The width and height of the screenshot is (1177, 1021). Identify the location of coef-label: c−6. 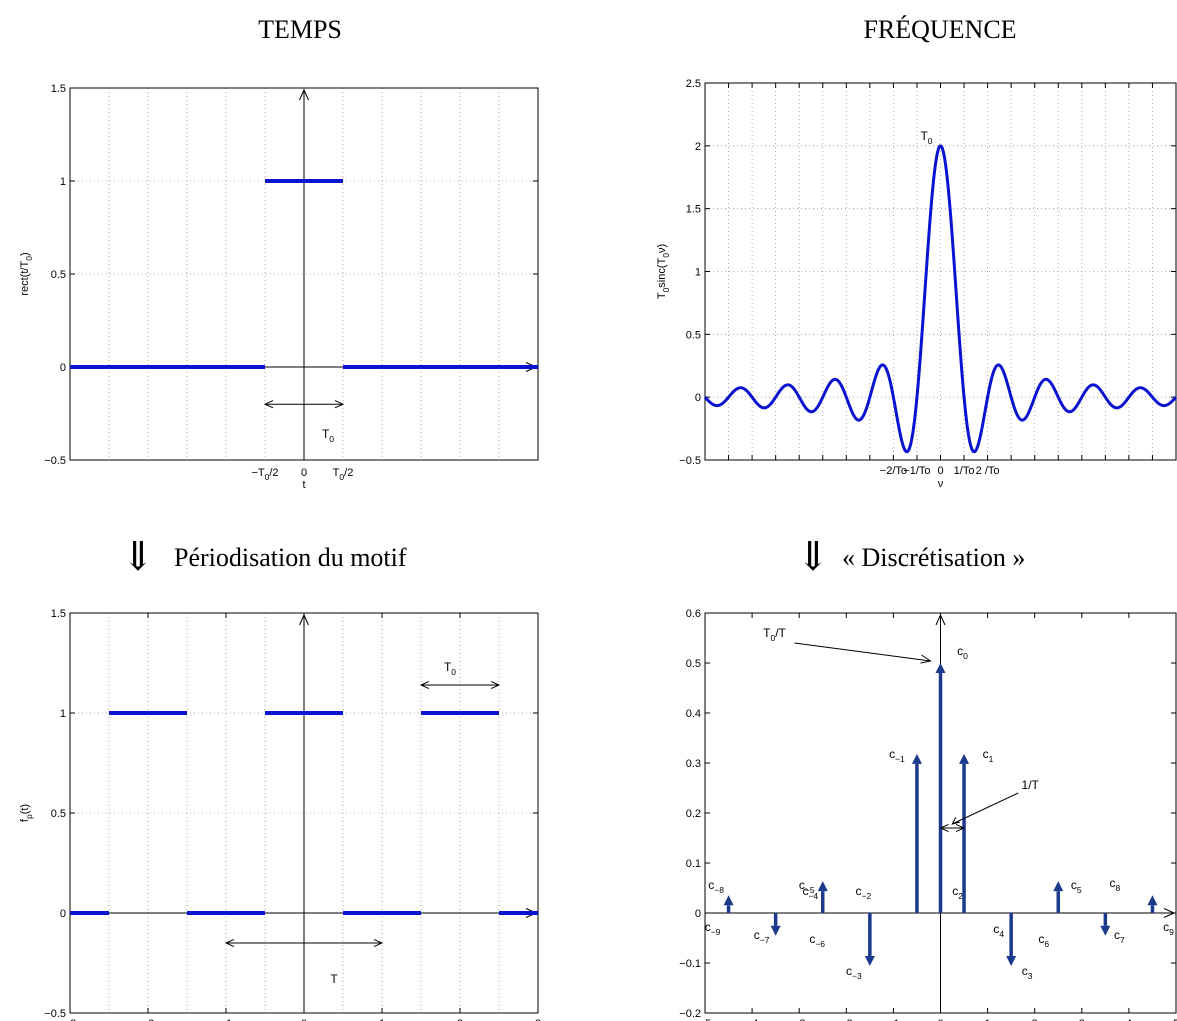
(817, 940).